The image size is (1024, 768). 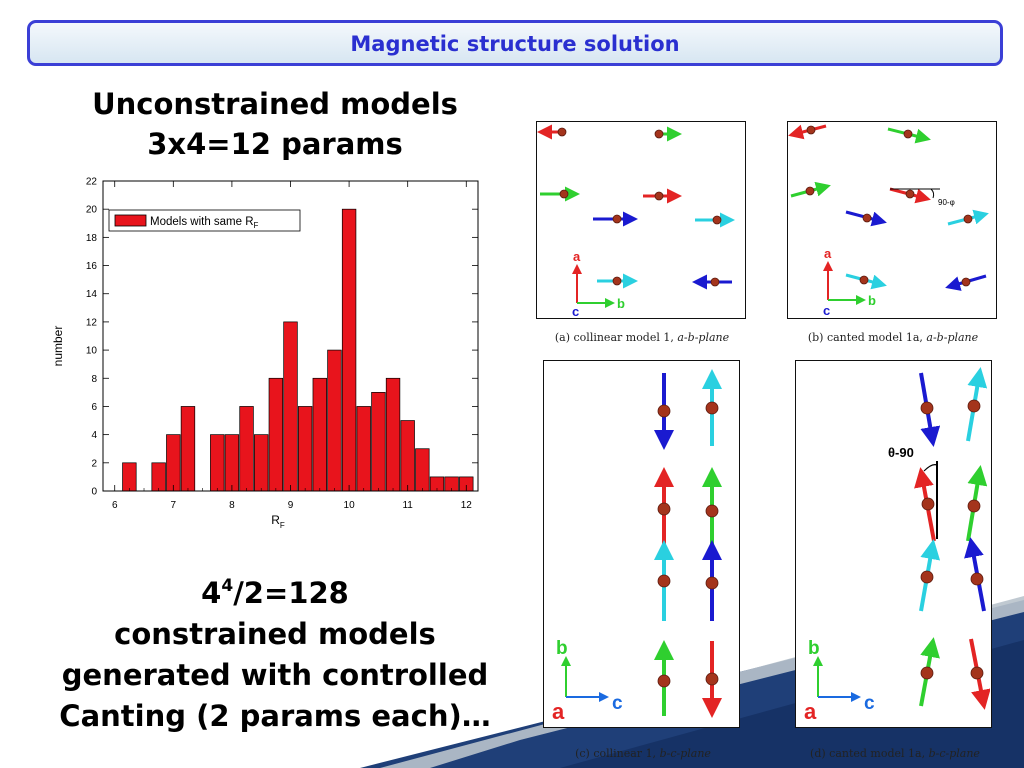 What do you see at coordinates (895, 753) in the screenshot?
I see `caption-d: (d) canted model 1a, b-c-plane` at bounding box center [895, 753].